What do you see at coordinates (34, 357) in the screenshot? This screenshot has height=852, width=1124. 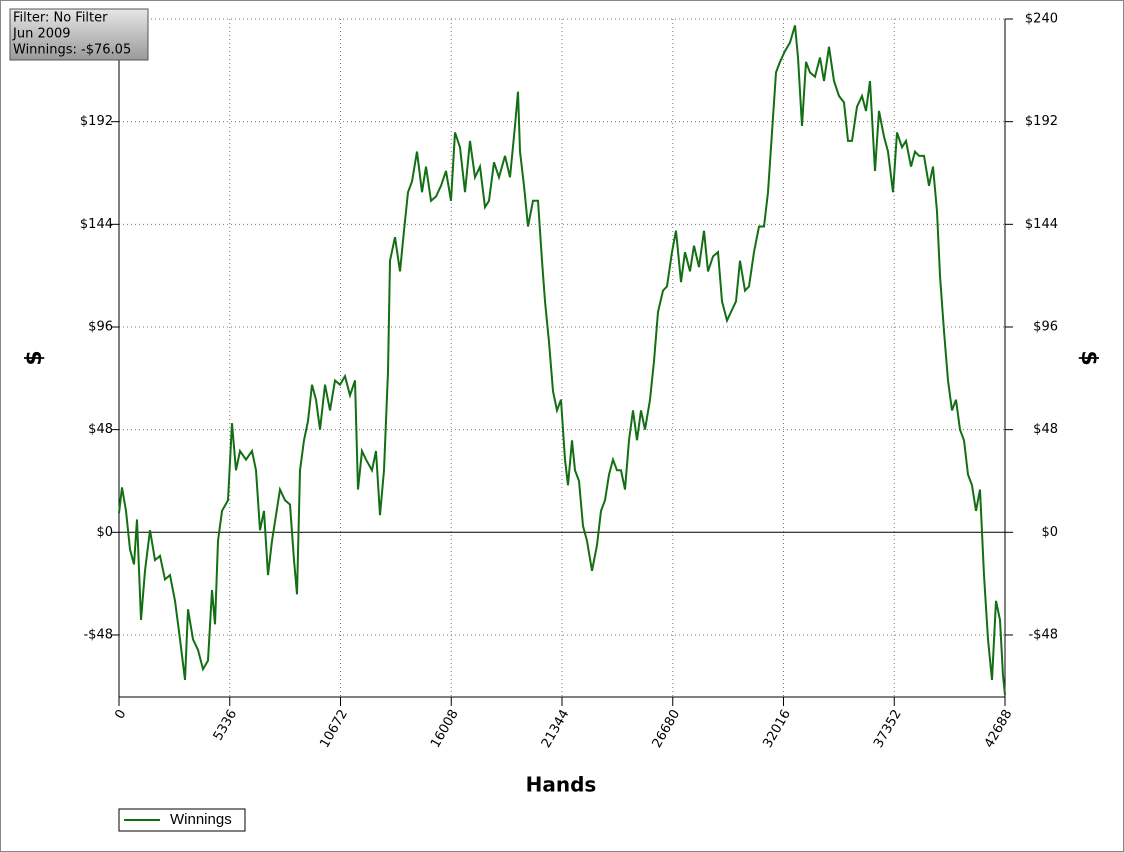 I see `y-axis-title: $` at bounding box center [34, 357].